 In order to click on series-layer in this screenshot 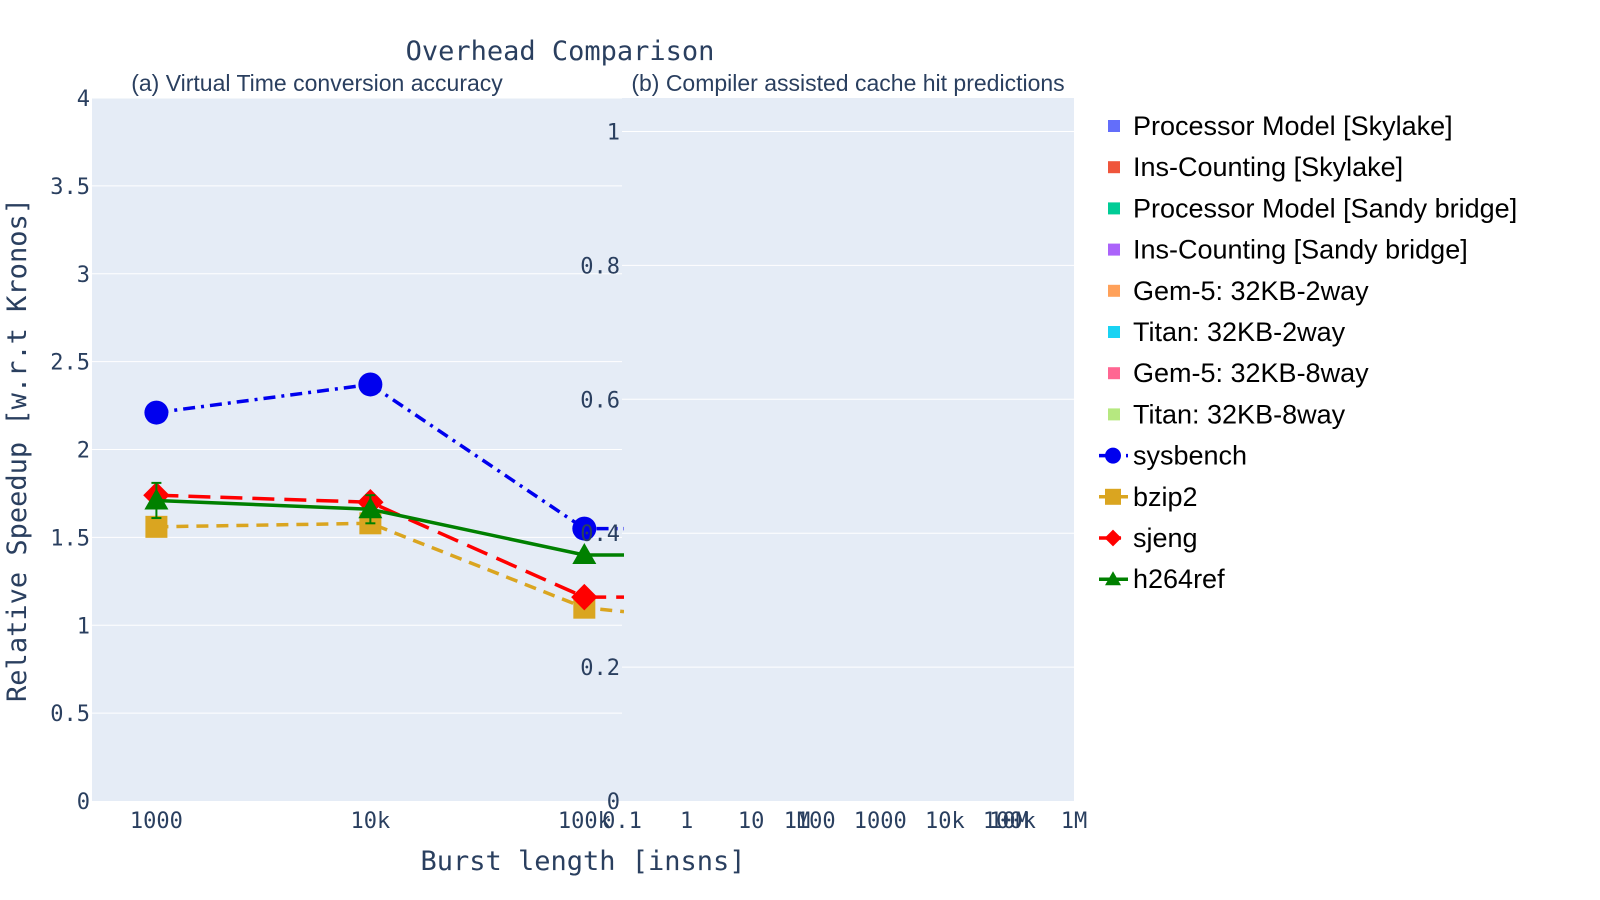, I will do `click(383, 495)`.